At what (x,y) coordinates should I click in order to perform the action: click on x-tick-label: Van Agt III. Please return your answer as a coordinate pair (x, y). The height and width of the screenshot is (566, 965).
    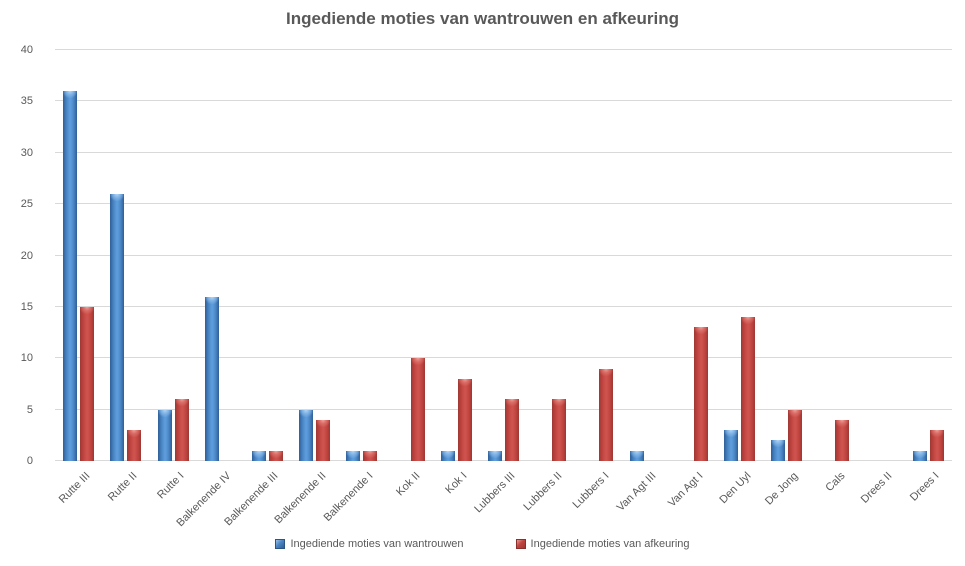
    Looking at the image, I should click on (636, 492).